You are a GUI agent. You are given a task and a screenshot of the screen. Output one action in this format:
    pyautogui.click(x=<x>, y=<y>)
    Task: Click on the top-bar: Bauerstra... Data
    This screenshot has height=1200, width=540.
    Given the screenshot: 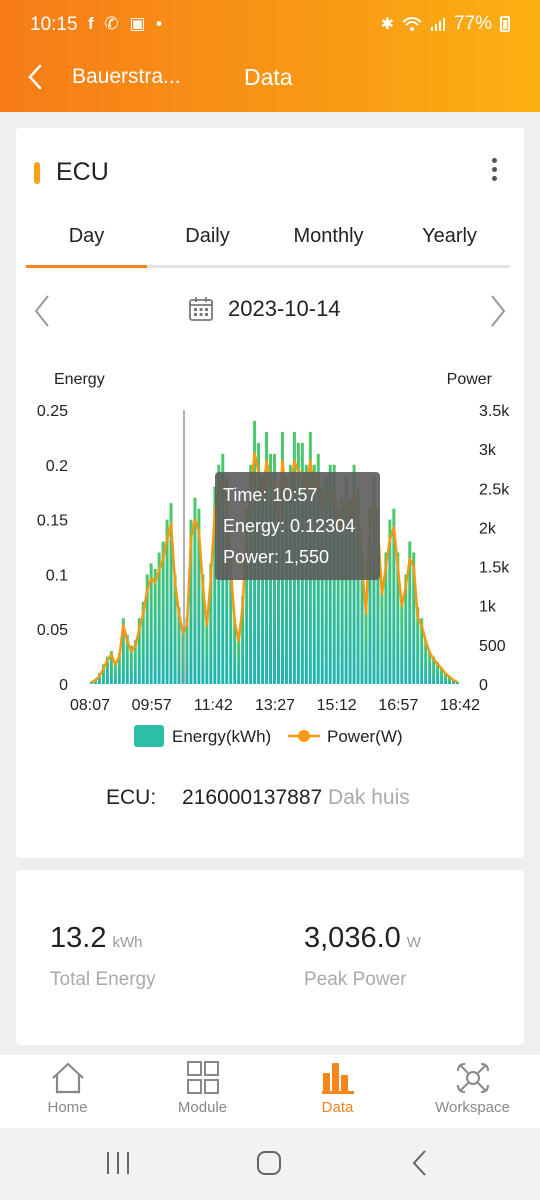 What is the action you would take?
    pyautogui.click(x=270, y=78)
    